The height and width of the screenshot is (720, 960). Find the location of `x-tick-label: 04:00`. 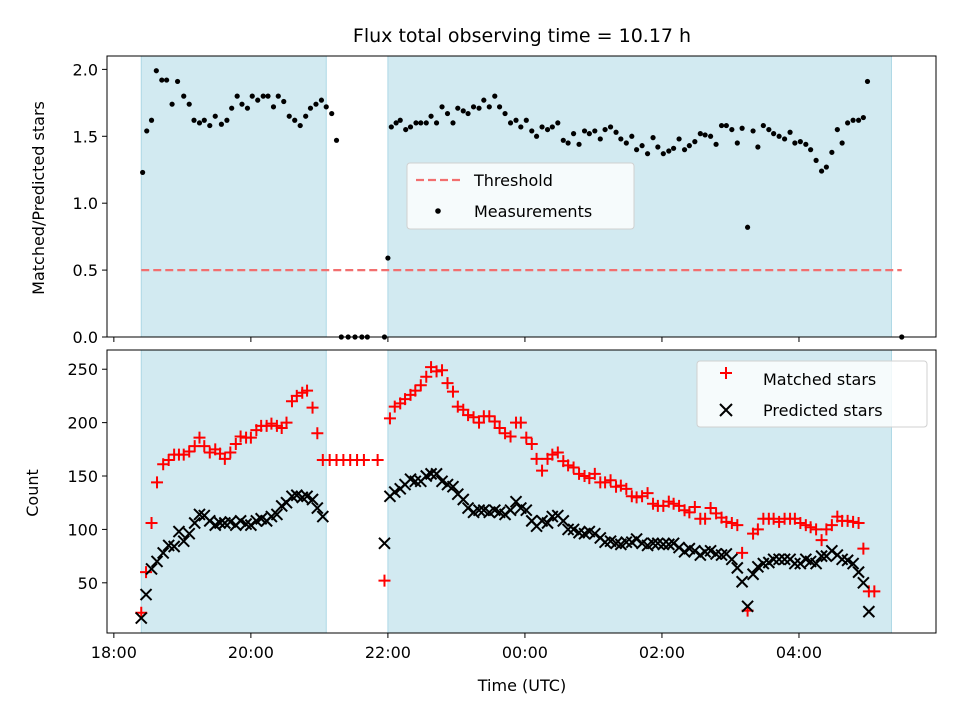

x-tick-label: 04:00 is located at coordinates (799, 652).